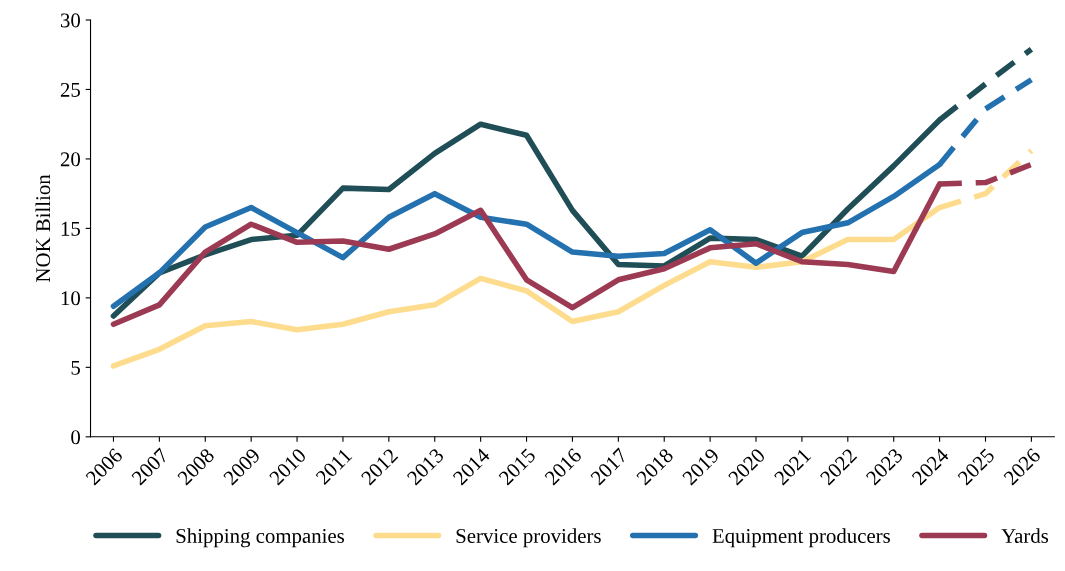  What do you see at coordinates (75, 367) in the screenshot?
I see `y-tick-label: 5` at bounding box center [75, 367].